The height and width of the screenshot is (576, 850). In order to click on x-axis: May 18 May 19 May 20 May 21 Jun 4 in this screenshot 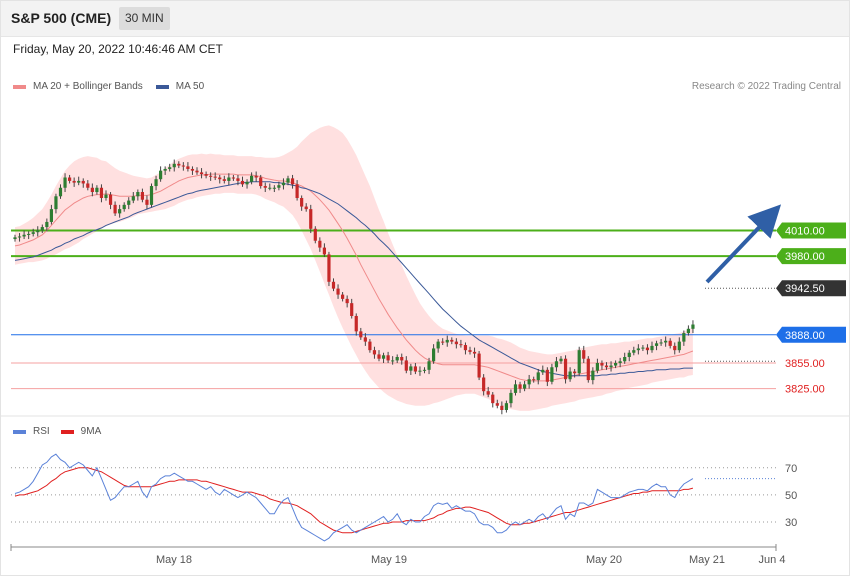, I will do `click(397, 555)`.